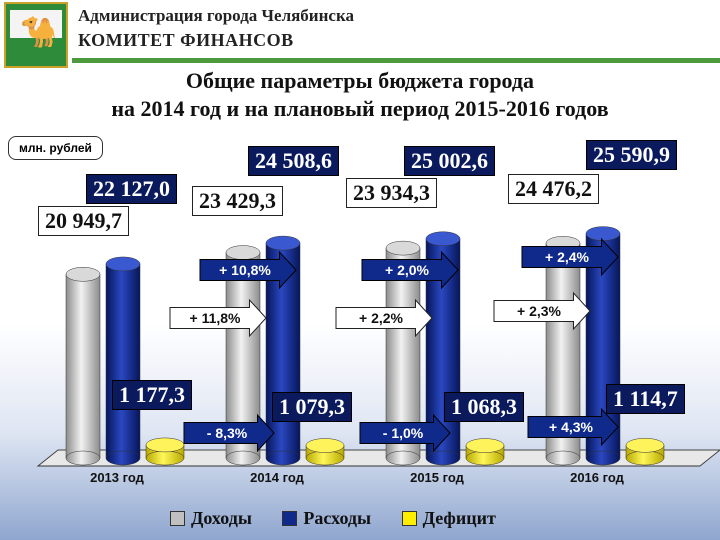 The image size is (720, 540). I want to click on income-bar-2-top, so click(403, 248).